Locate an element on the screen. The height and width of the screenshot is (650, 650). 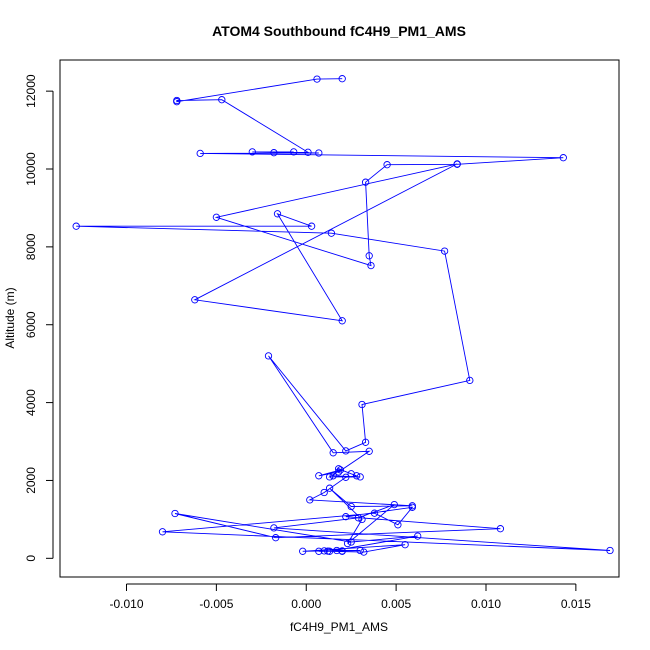
y-tick-label: 6000 is located at coordinates (31, 324).